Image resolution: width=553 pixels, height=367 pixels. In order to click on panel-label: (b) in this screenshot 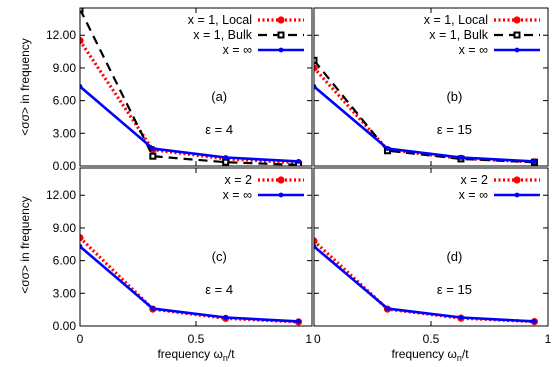, I will do `click(454, 96)`.